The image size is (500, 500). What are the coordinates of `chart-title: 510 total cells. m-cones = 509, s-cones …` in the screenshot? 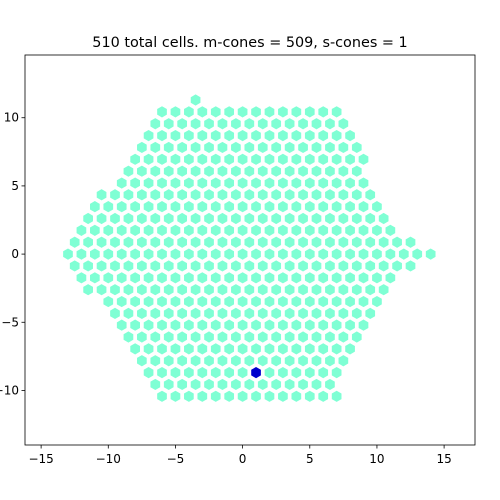 It's located at (249, 43).